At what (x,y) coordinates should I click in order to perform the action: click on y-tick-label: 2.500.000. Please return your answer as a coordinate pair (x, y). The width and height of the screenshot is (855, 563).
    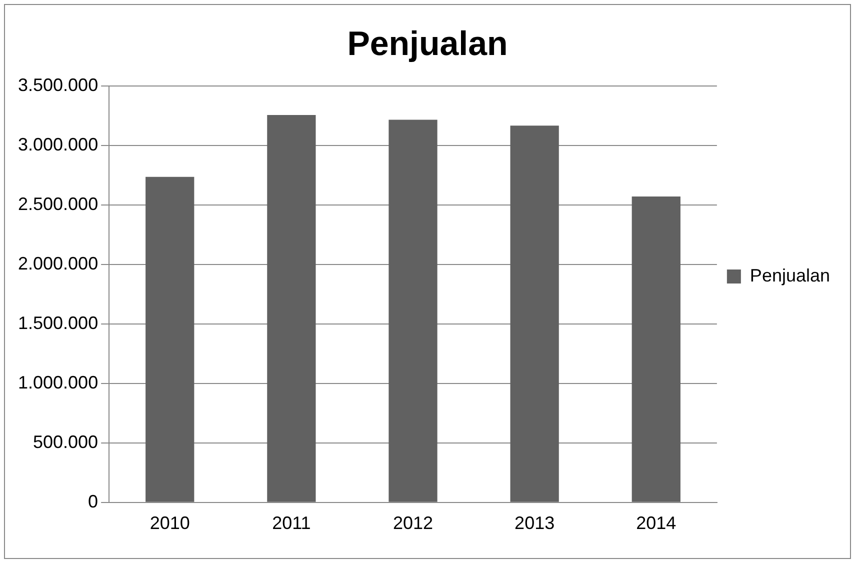
    Looking at the image, I should click on (58, 204).